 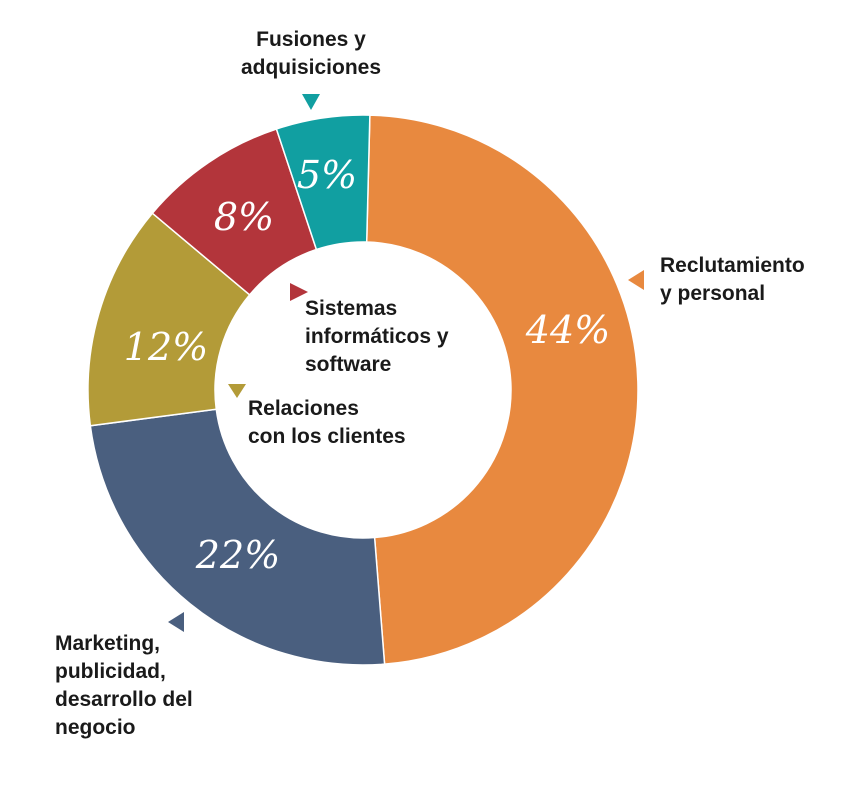 What do you see at coordinates (351, 308) in the screenshot?
I see `category-label-line: Sistemas` at bounding box center [351, 308].